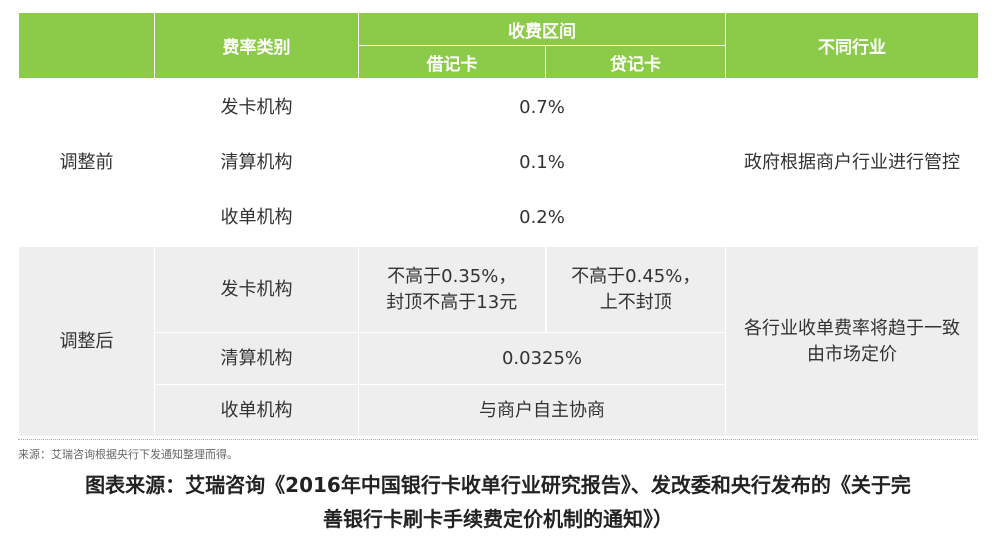 The image size is (996, 548). What do you see at coordinates (256, 45) in the screenshot?
I see `header-fee-type: 费率类别` at bounding box center [256, 45].